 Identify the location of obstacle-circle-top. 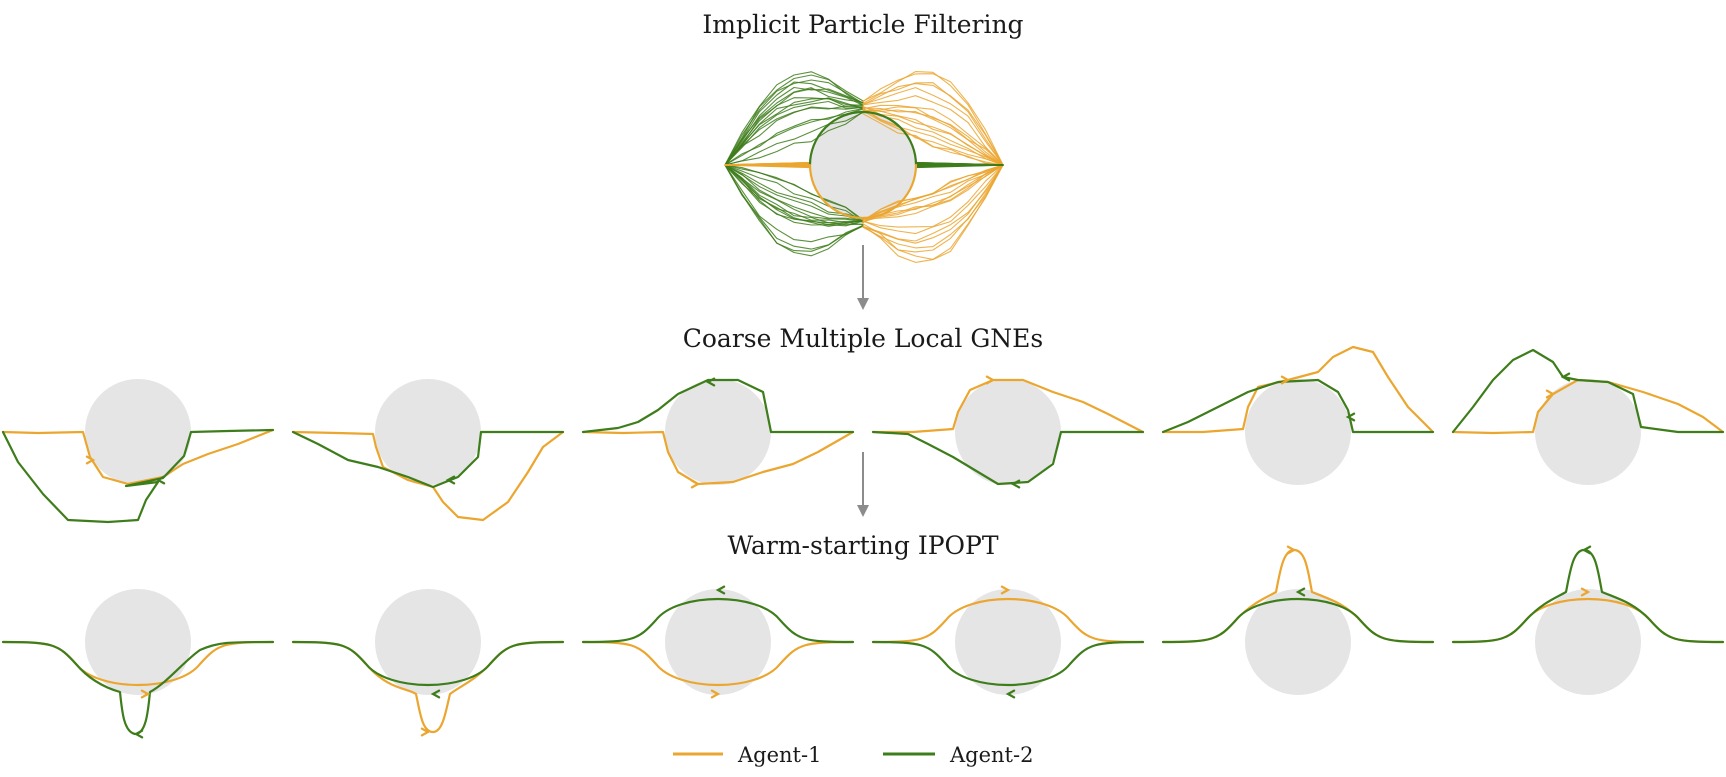
(863, 165).